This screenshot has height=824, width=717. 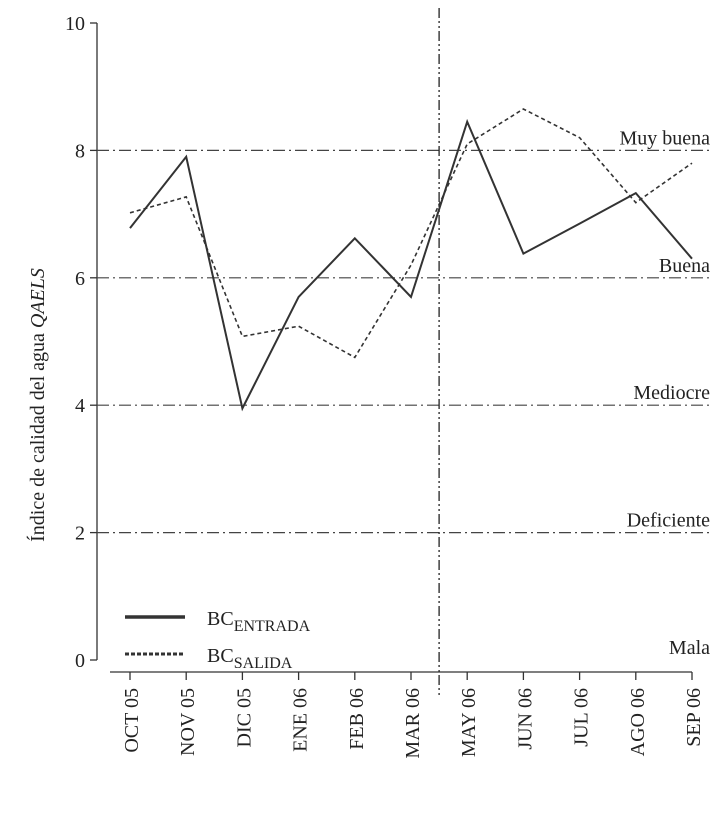 What do you see at coordinates (357, 719) in the screenshot?
I see `x-tick-label: FEB 06` at bounding box center [357, 719].